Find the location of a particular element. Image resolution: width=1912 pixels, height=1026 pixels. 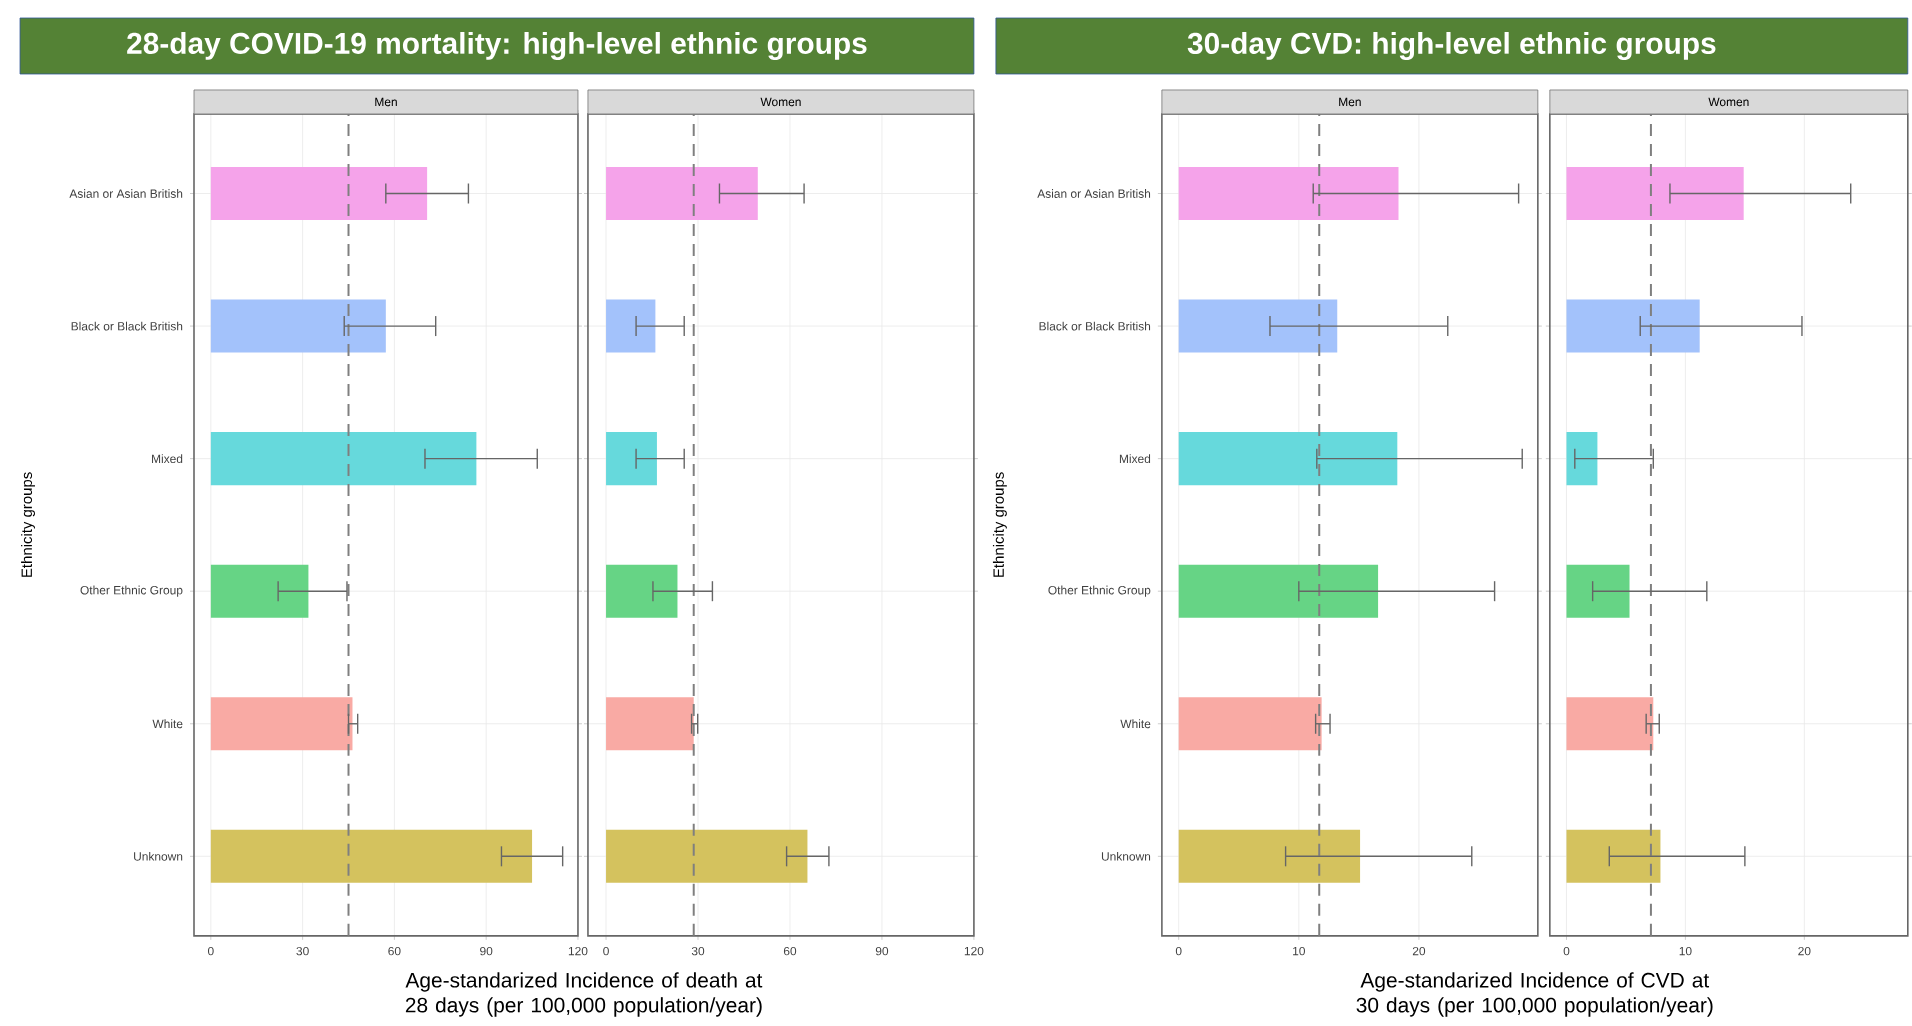

chart-title: 30-day CVD: high-level ethnic groups is located at coordinates (1451, 46).